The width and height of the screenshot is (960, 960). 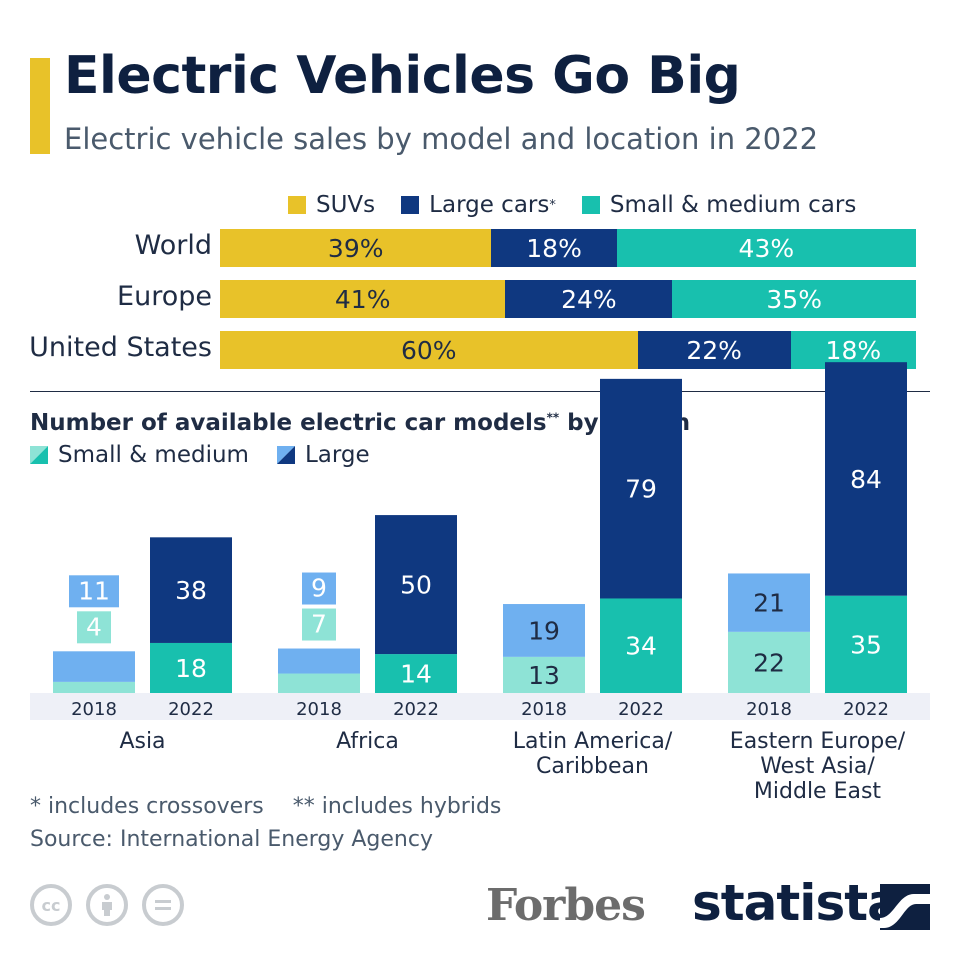 I want to click on value-label-2018-large: 9, so click(x=319, y=588).